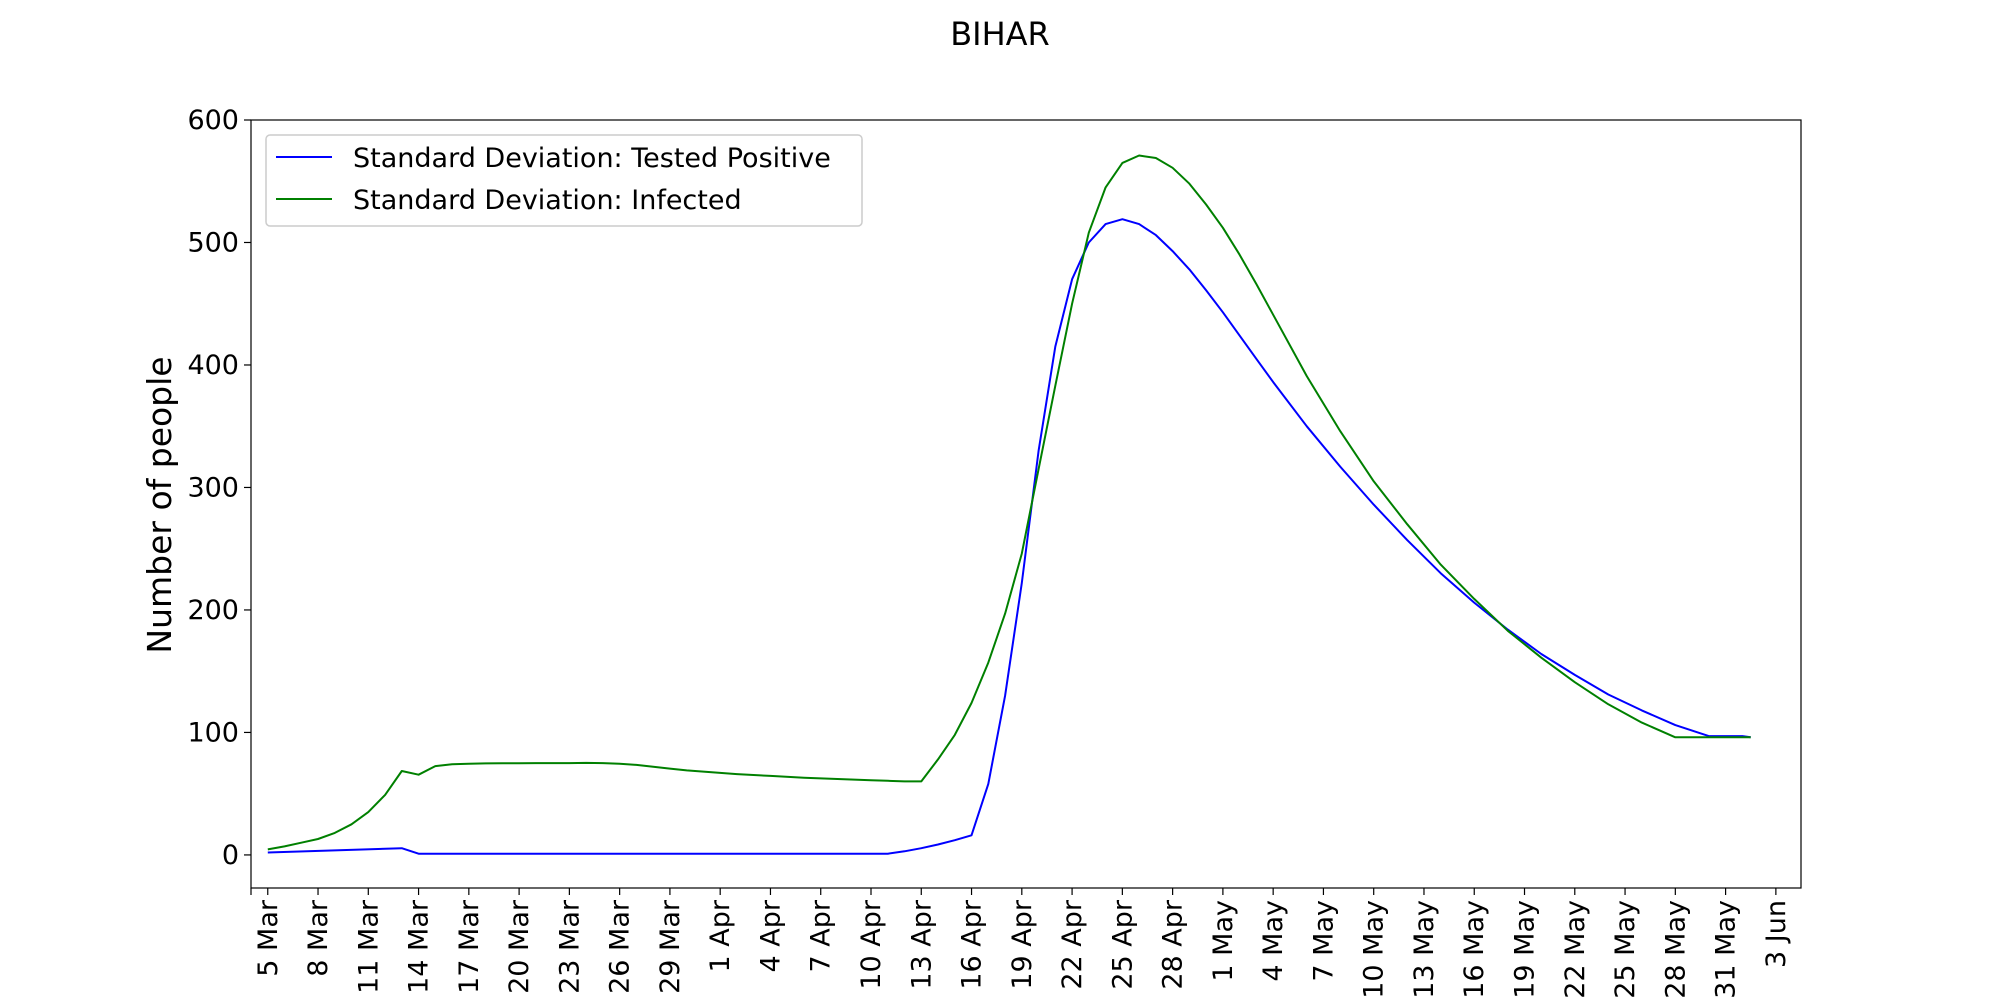 This screenshot has height=1000, width=2000. I want to click on x-tick-label: 13 Apr, so click(921, 944).